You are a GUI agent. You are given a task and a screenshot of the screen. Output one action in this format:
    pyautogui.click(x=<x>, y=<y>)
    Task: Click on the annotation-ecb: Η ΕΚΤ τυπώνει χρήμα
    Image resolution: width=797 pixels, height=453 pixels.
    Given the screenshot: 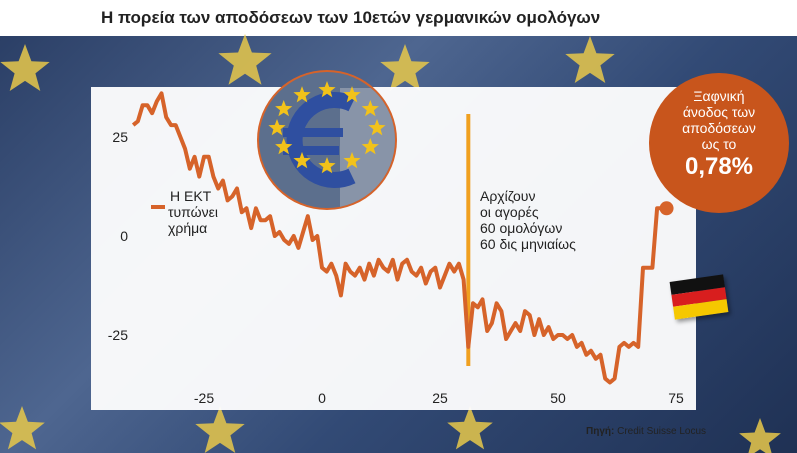 What is the action you would take?
    pyautogui.click(x=193, y=212)
    